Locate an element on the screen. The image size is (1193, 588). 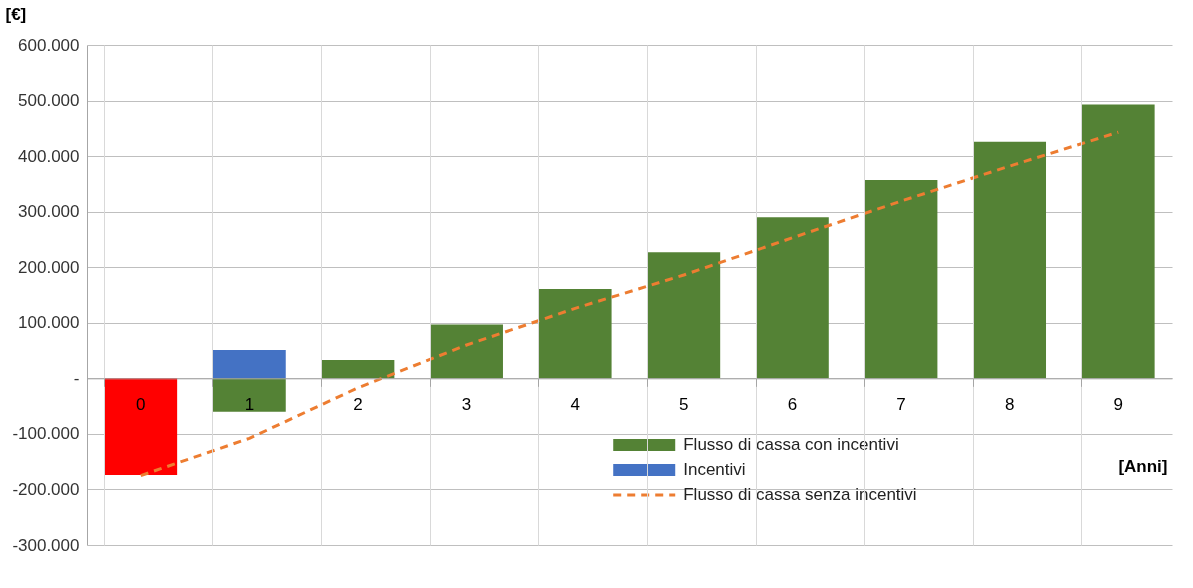
x-tick-label: 0 is located at coordinates (141, 404).